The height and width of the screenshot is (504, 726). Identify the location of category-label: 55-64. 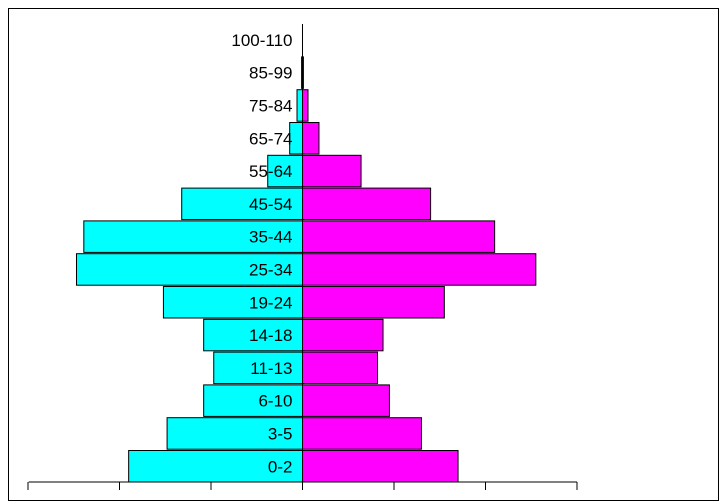
(270, 171).